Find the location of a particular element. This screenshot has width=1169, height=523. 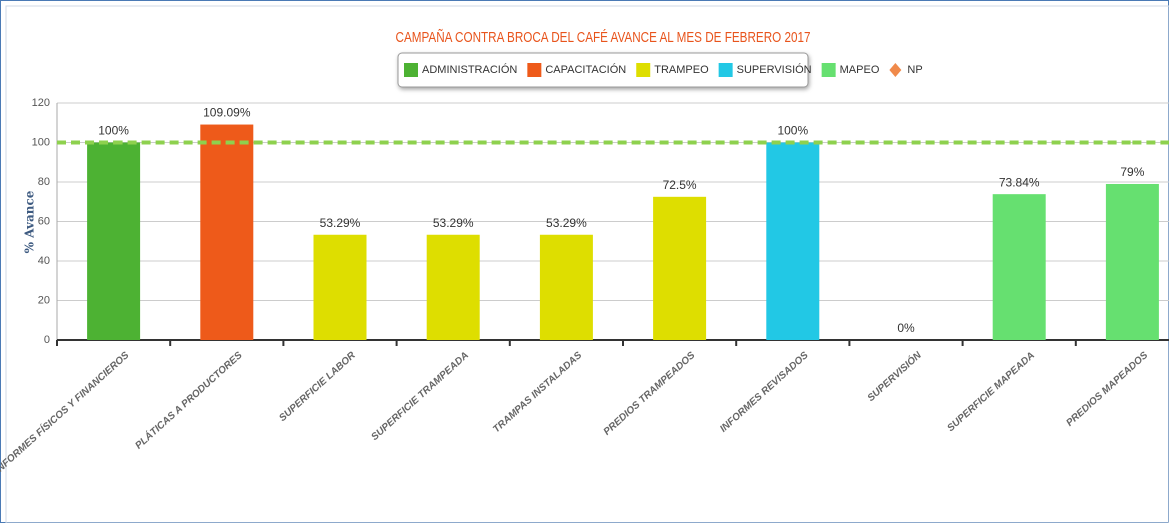

data-label: 0% is located at coordinates (906, 328).